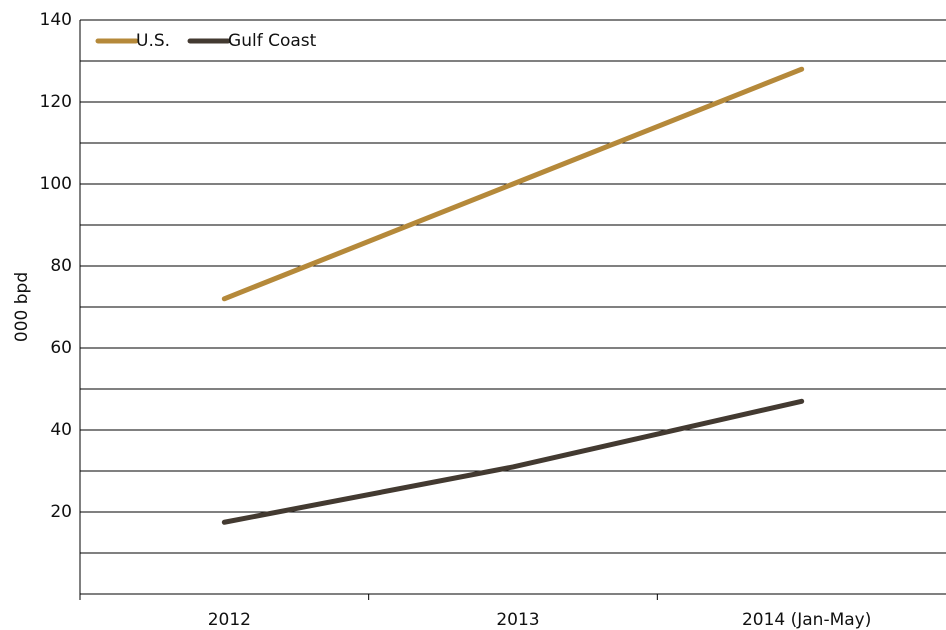  What do you see at coordinates (61, 512) in the screenshot?
I see `y-tick-label: 20` at bounding box center [61, 512].